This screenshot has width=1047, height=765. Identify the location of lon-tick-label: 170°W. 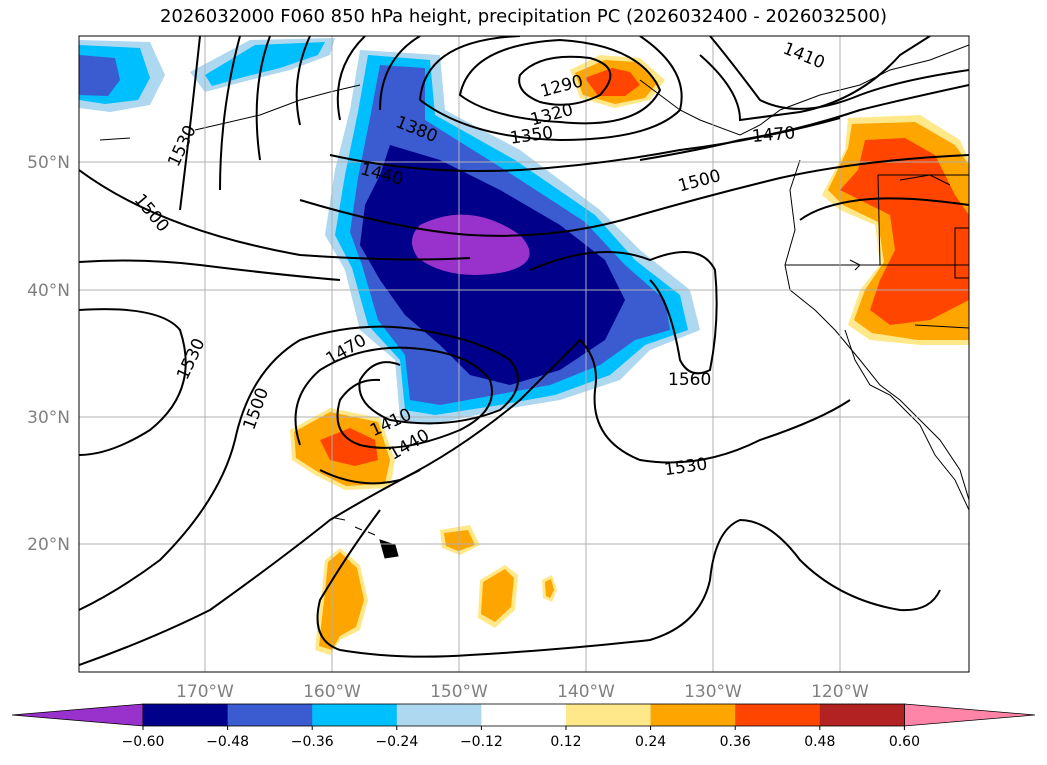
(205, 692).